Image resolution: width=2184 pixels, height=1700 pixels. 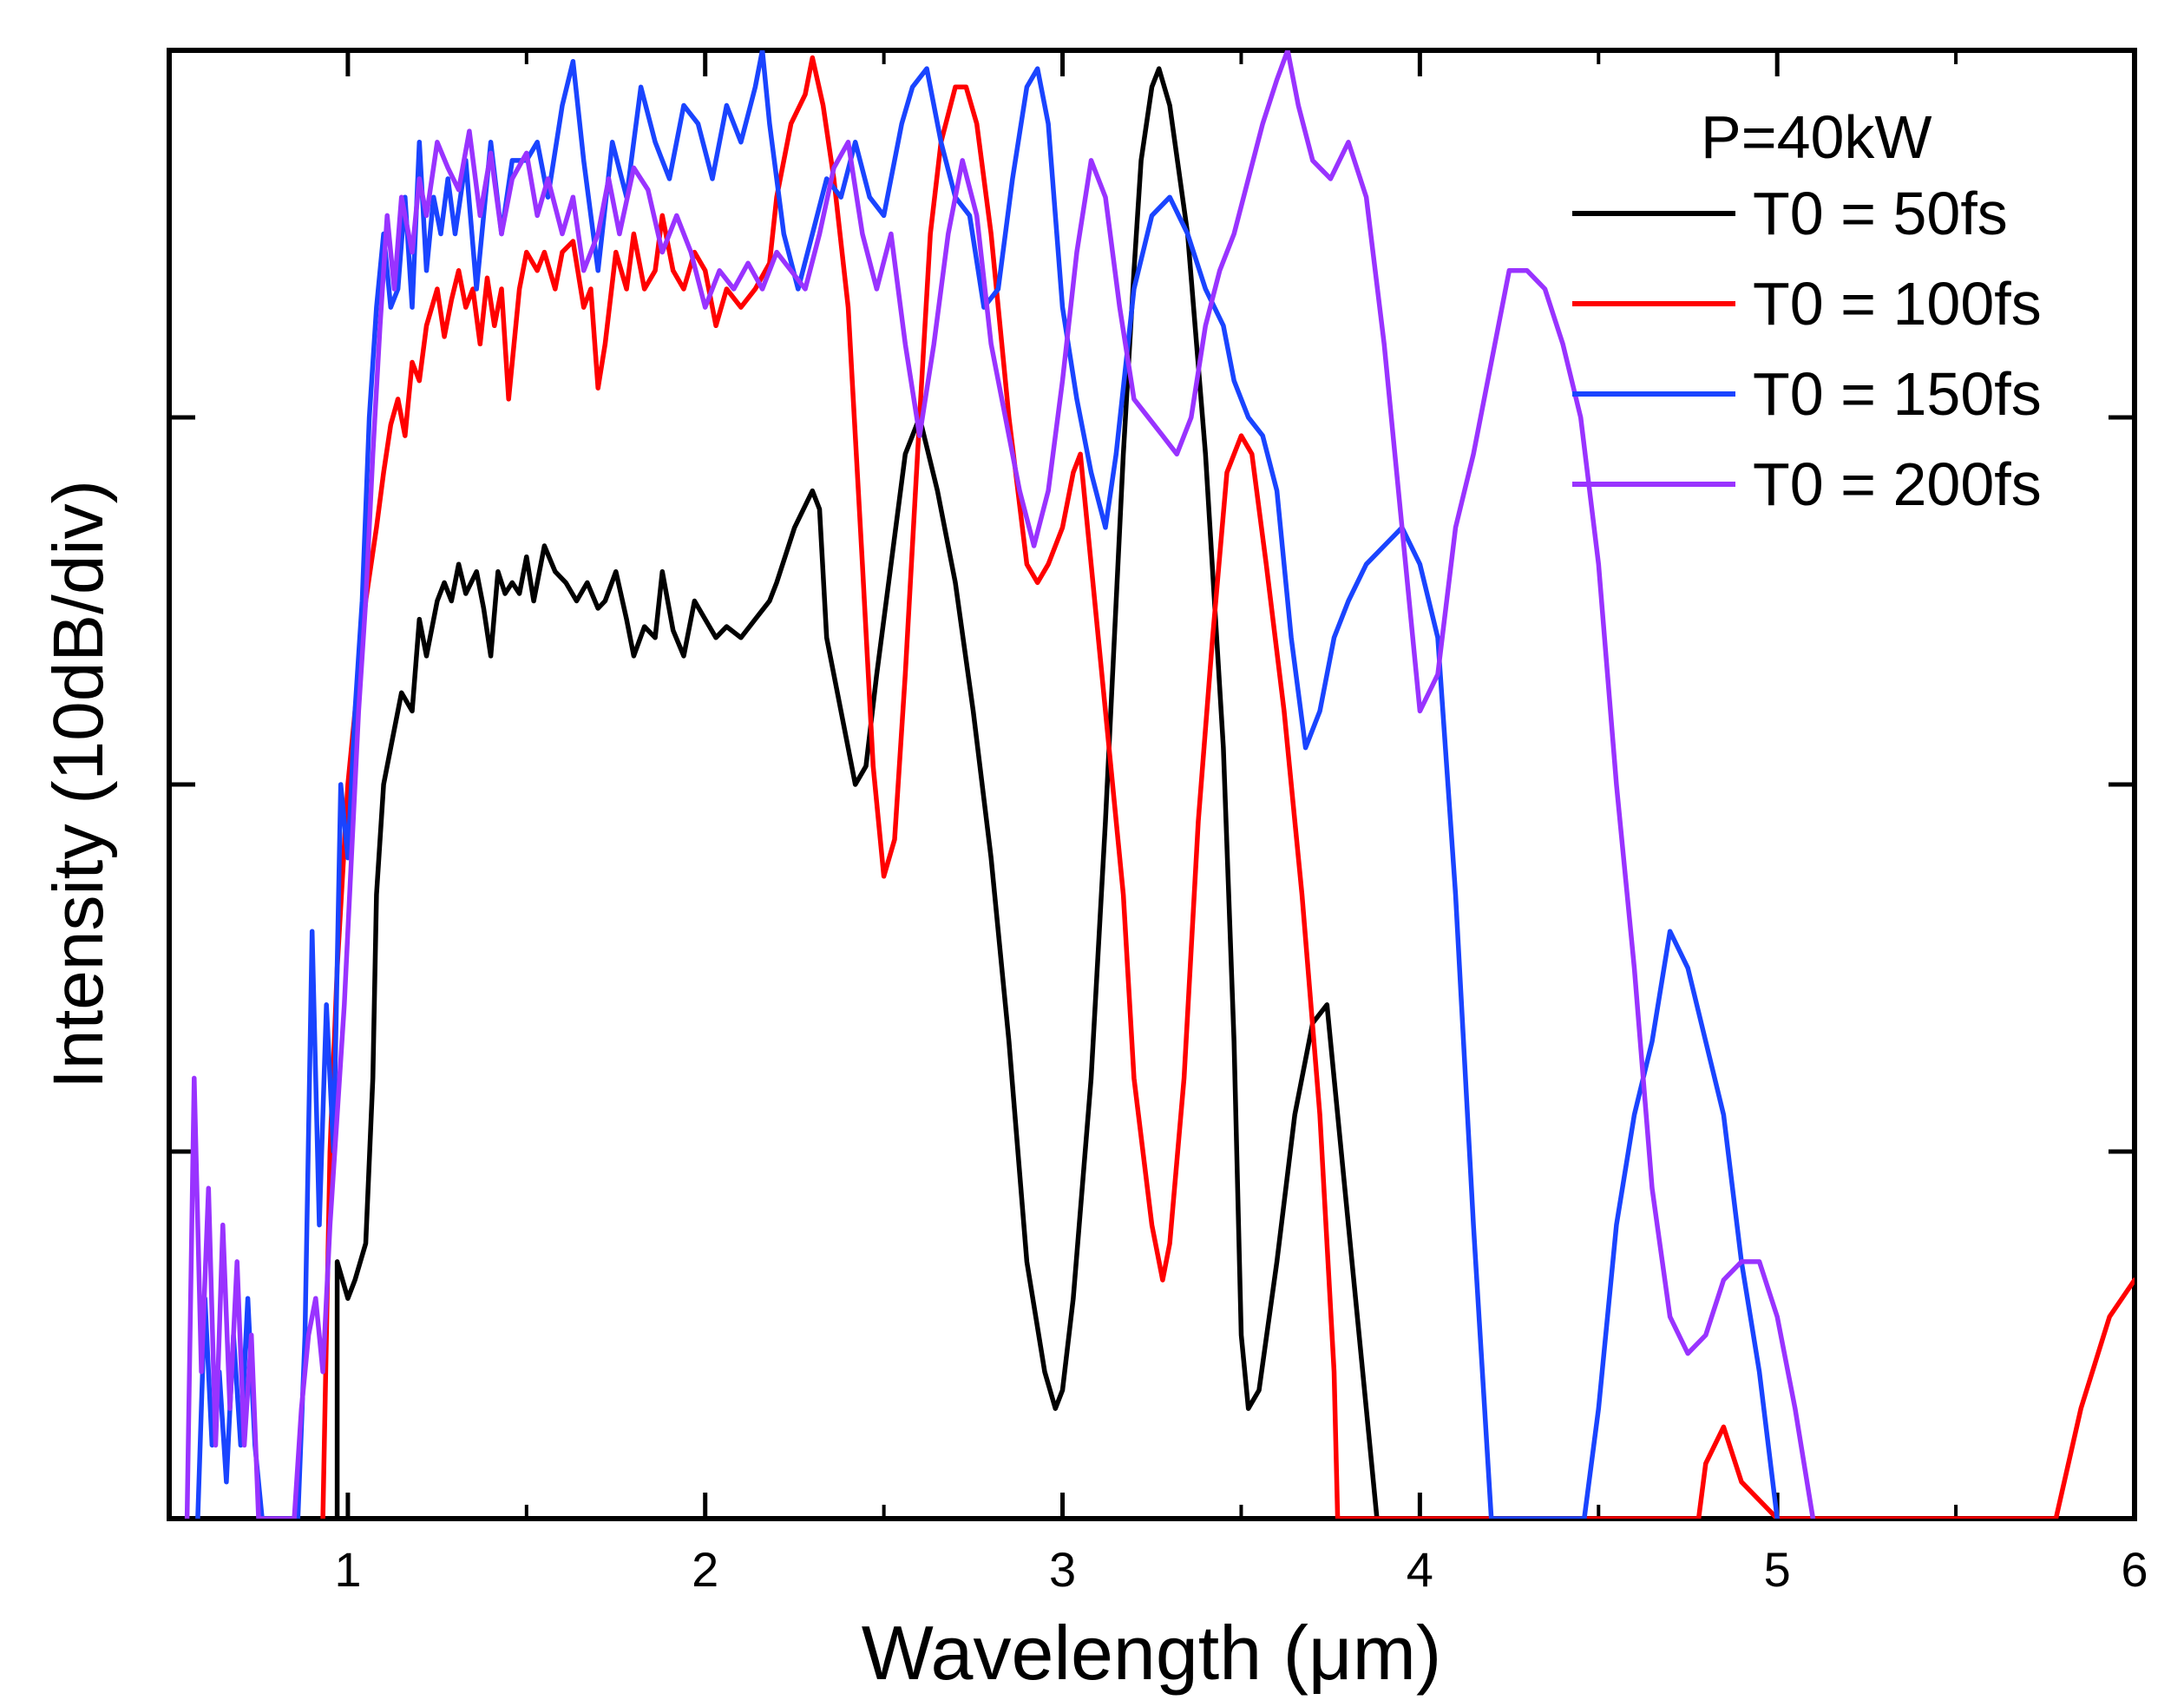 I want to click on tick-labels: 1 2 3 4 5 6, so click(x=1241, y=1569).